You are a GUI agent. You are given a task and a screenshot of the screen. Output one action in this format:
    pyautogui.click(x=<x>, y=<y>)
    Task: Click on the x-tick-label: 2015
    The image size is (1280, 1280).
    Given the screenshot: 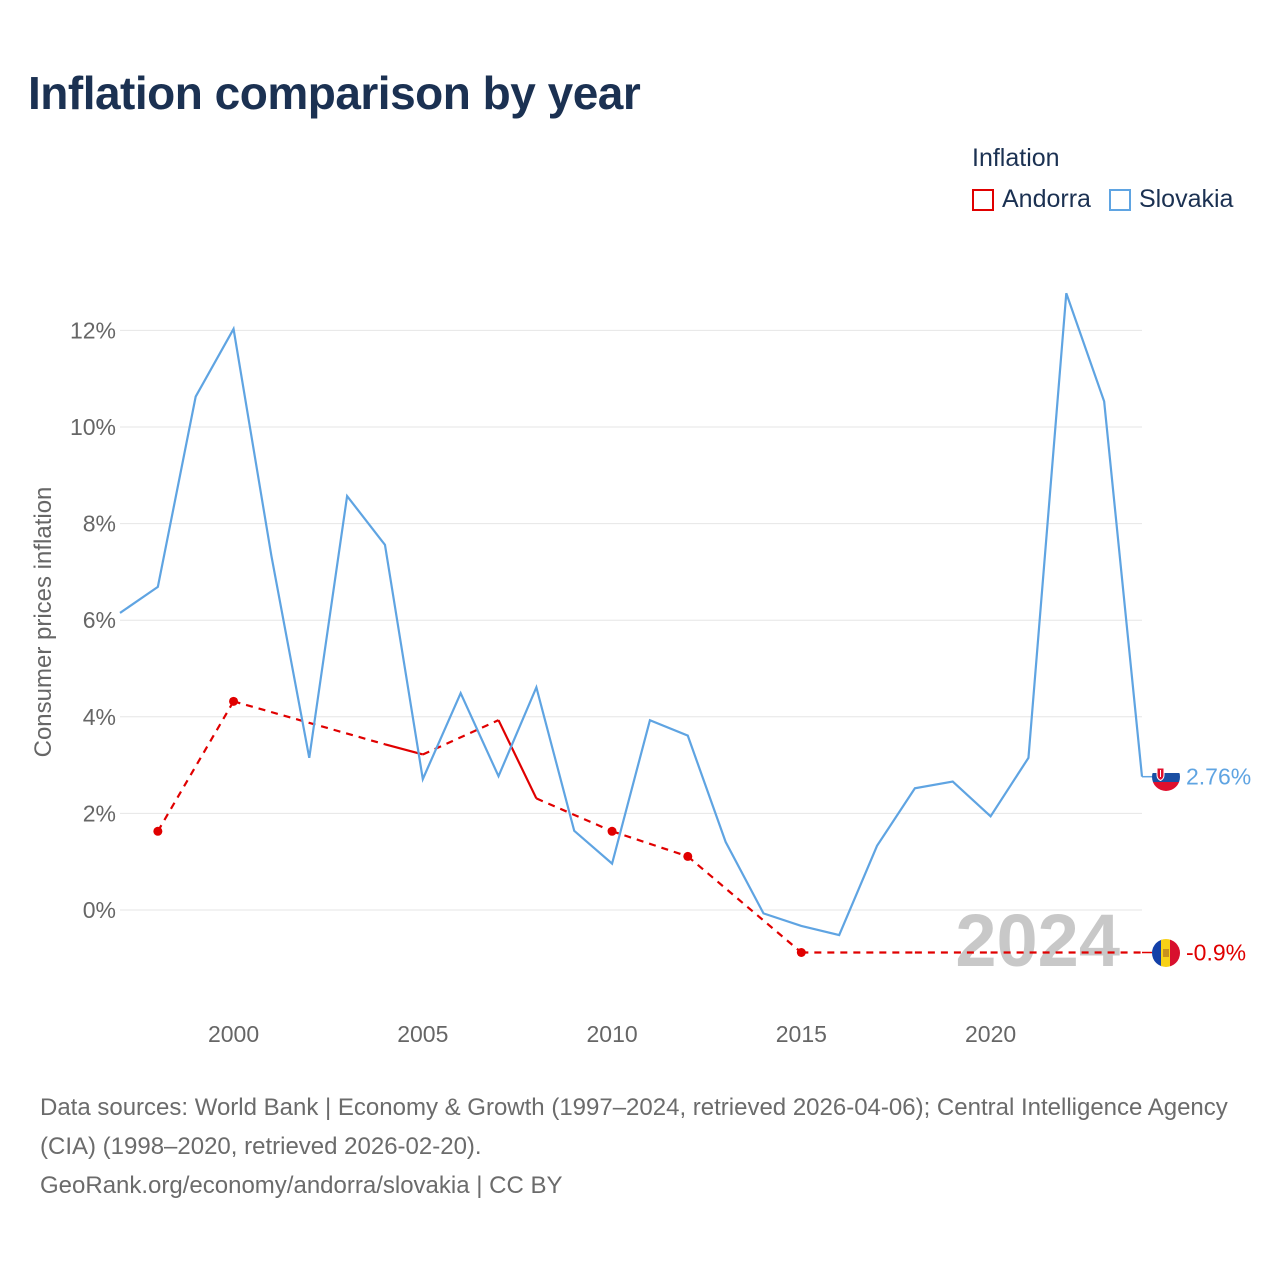 What is the action you would take?
    pyautogui.click(x=801, y=1034)
    